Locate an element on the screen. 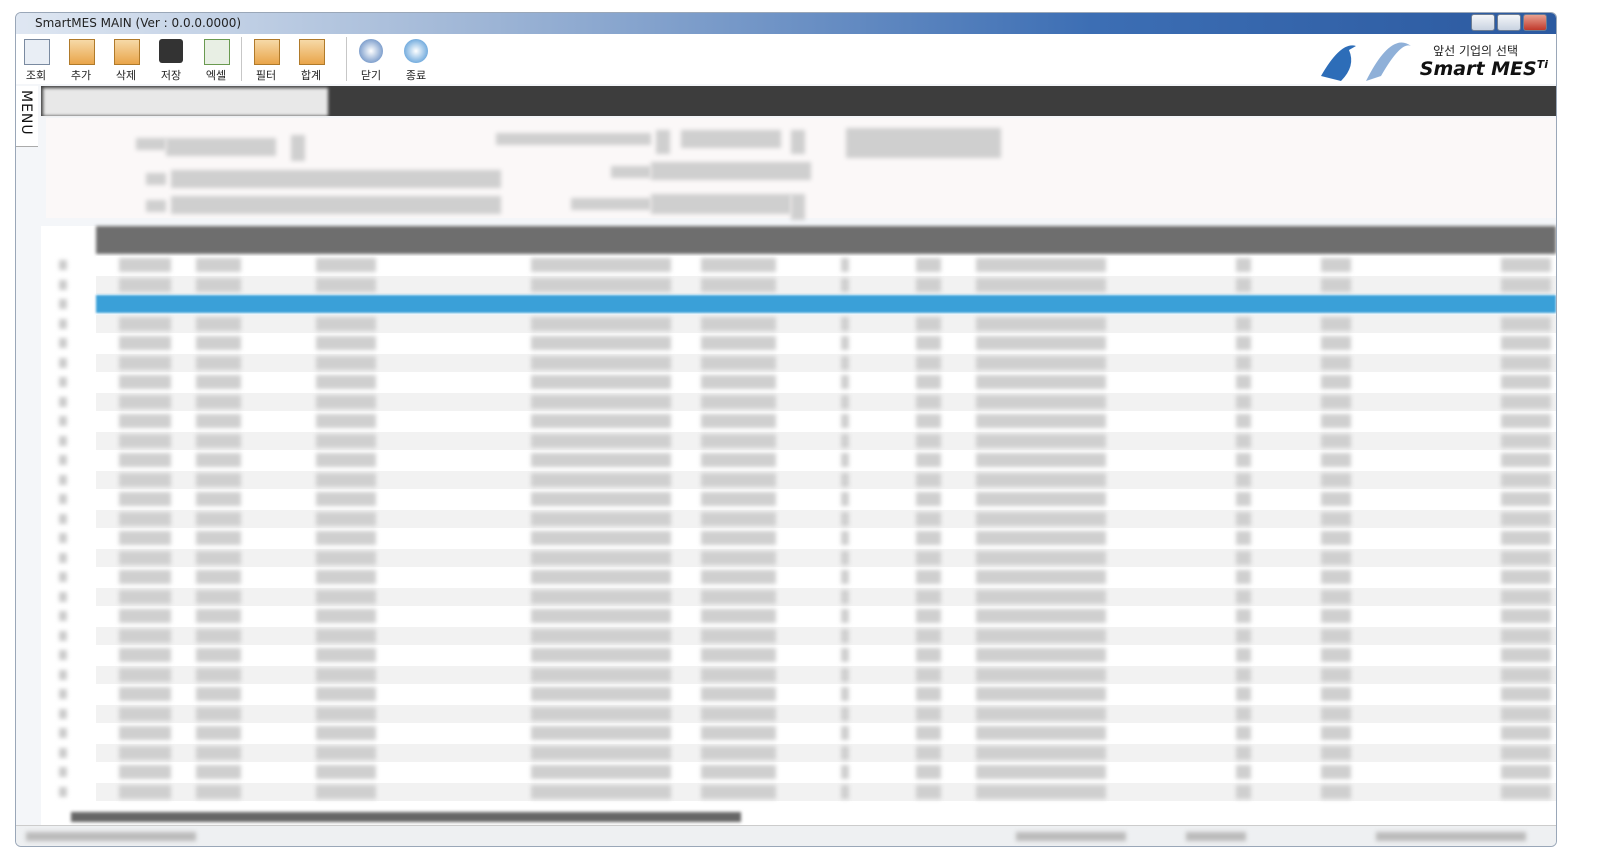 The image size is (1608, 868). blurred-status is located at coordinates (1216, 836).